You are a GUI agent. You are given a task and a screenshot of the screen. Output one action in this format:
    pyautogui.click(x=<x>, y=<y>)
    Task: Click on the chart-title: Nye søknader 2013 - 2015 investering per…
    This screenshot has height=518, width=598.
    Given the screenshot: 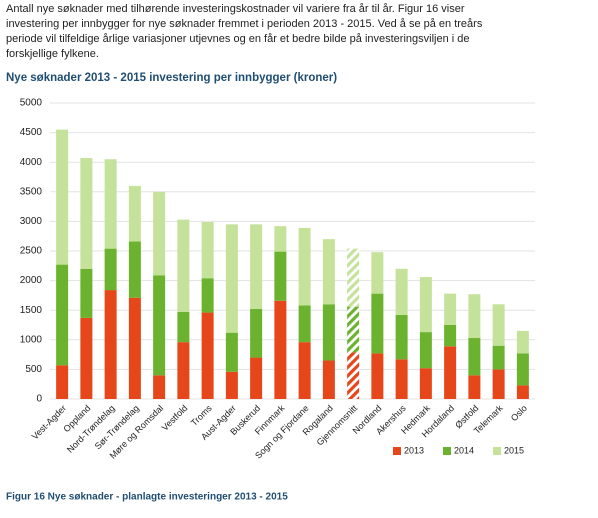 What is the action you would take?
    pyautogui.click(x=171, y=78)
    